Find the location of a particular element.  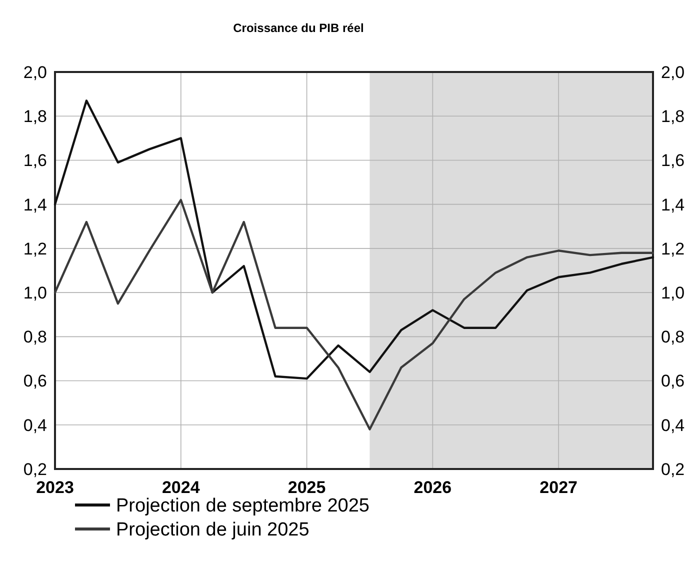

legend-label: Projection de juin 2025 is located at coordinates (213, 530).